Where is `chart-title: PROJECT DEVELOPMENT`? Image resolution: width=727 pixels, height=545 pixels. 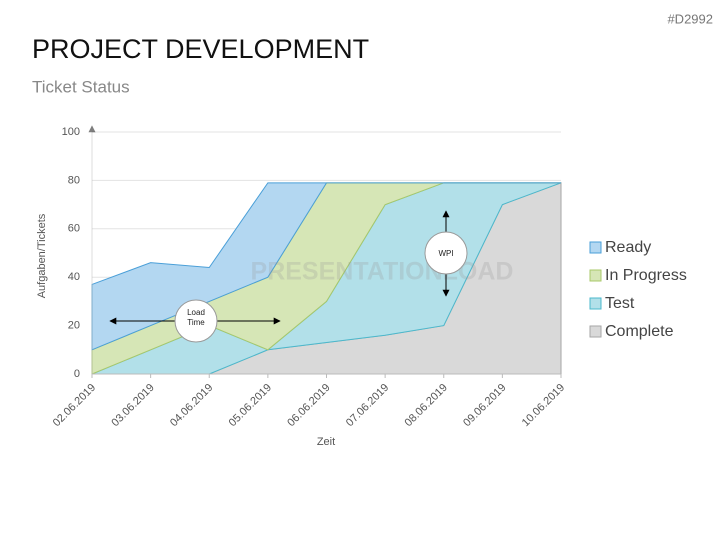
chart-title: PROJECT DEVELOPMENT is located at coordinates (200, 49).